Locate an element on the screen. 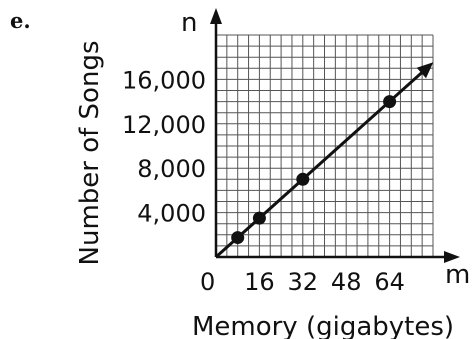  y-tick-label: 16,000 is located at coordinates (164, 80).